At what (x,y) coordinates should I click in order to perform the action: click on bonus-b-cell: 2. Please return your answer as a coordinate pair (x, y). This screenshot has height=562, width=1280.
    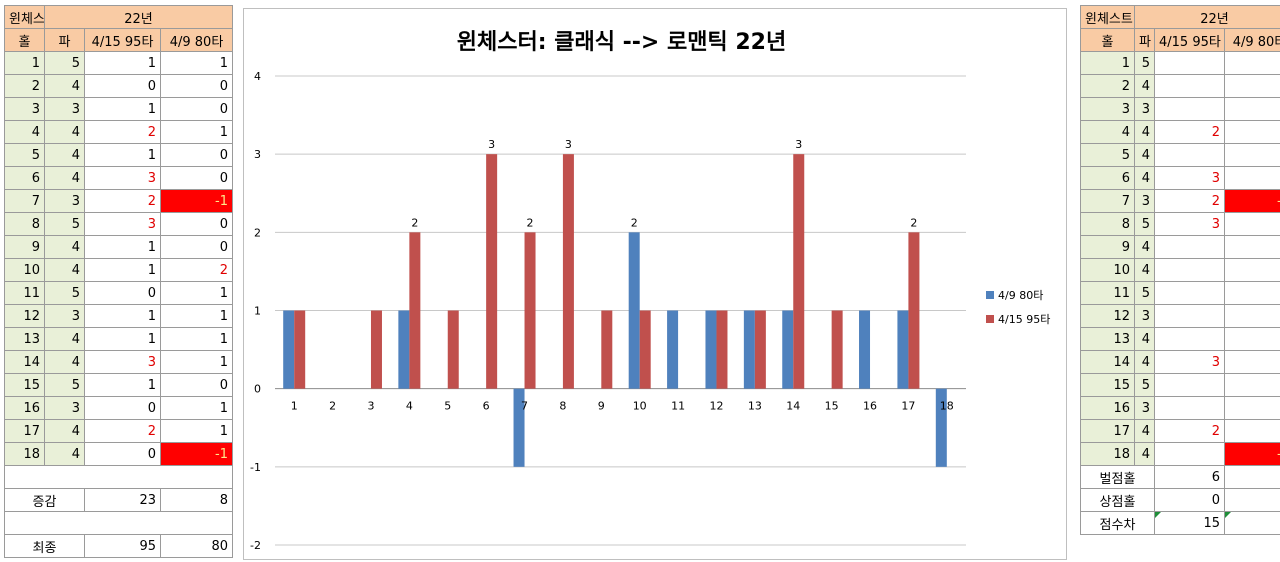
    Looking at the image, I should click on (1251, 500).